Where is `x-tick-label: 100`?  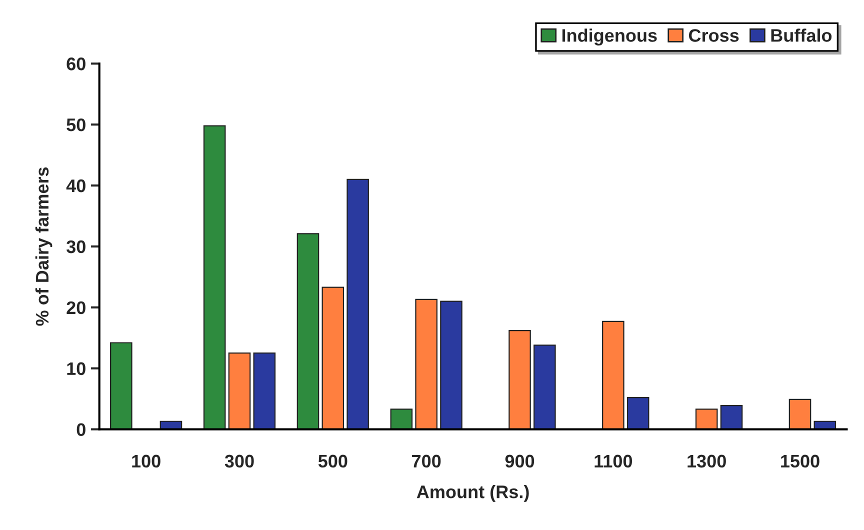 x-tick-label: 100 is located at coordinates (146, 461).